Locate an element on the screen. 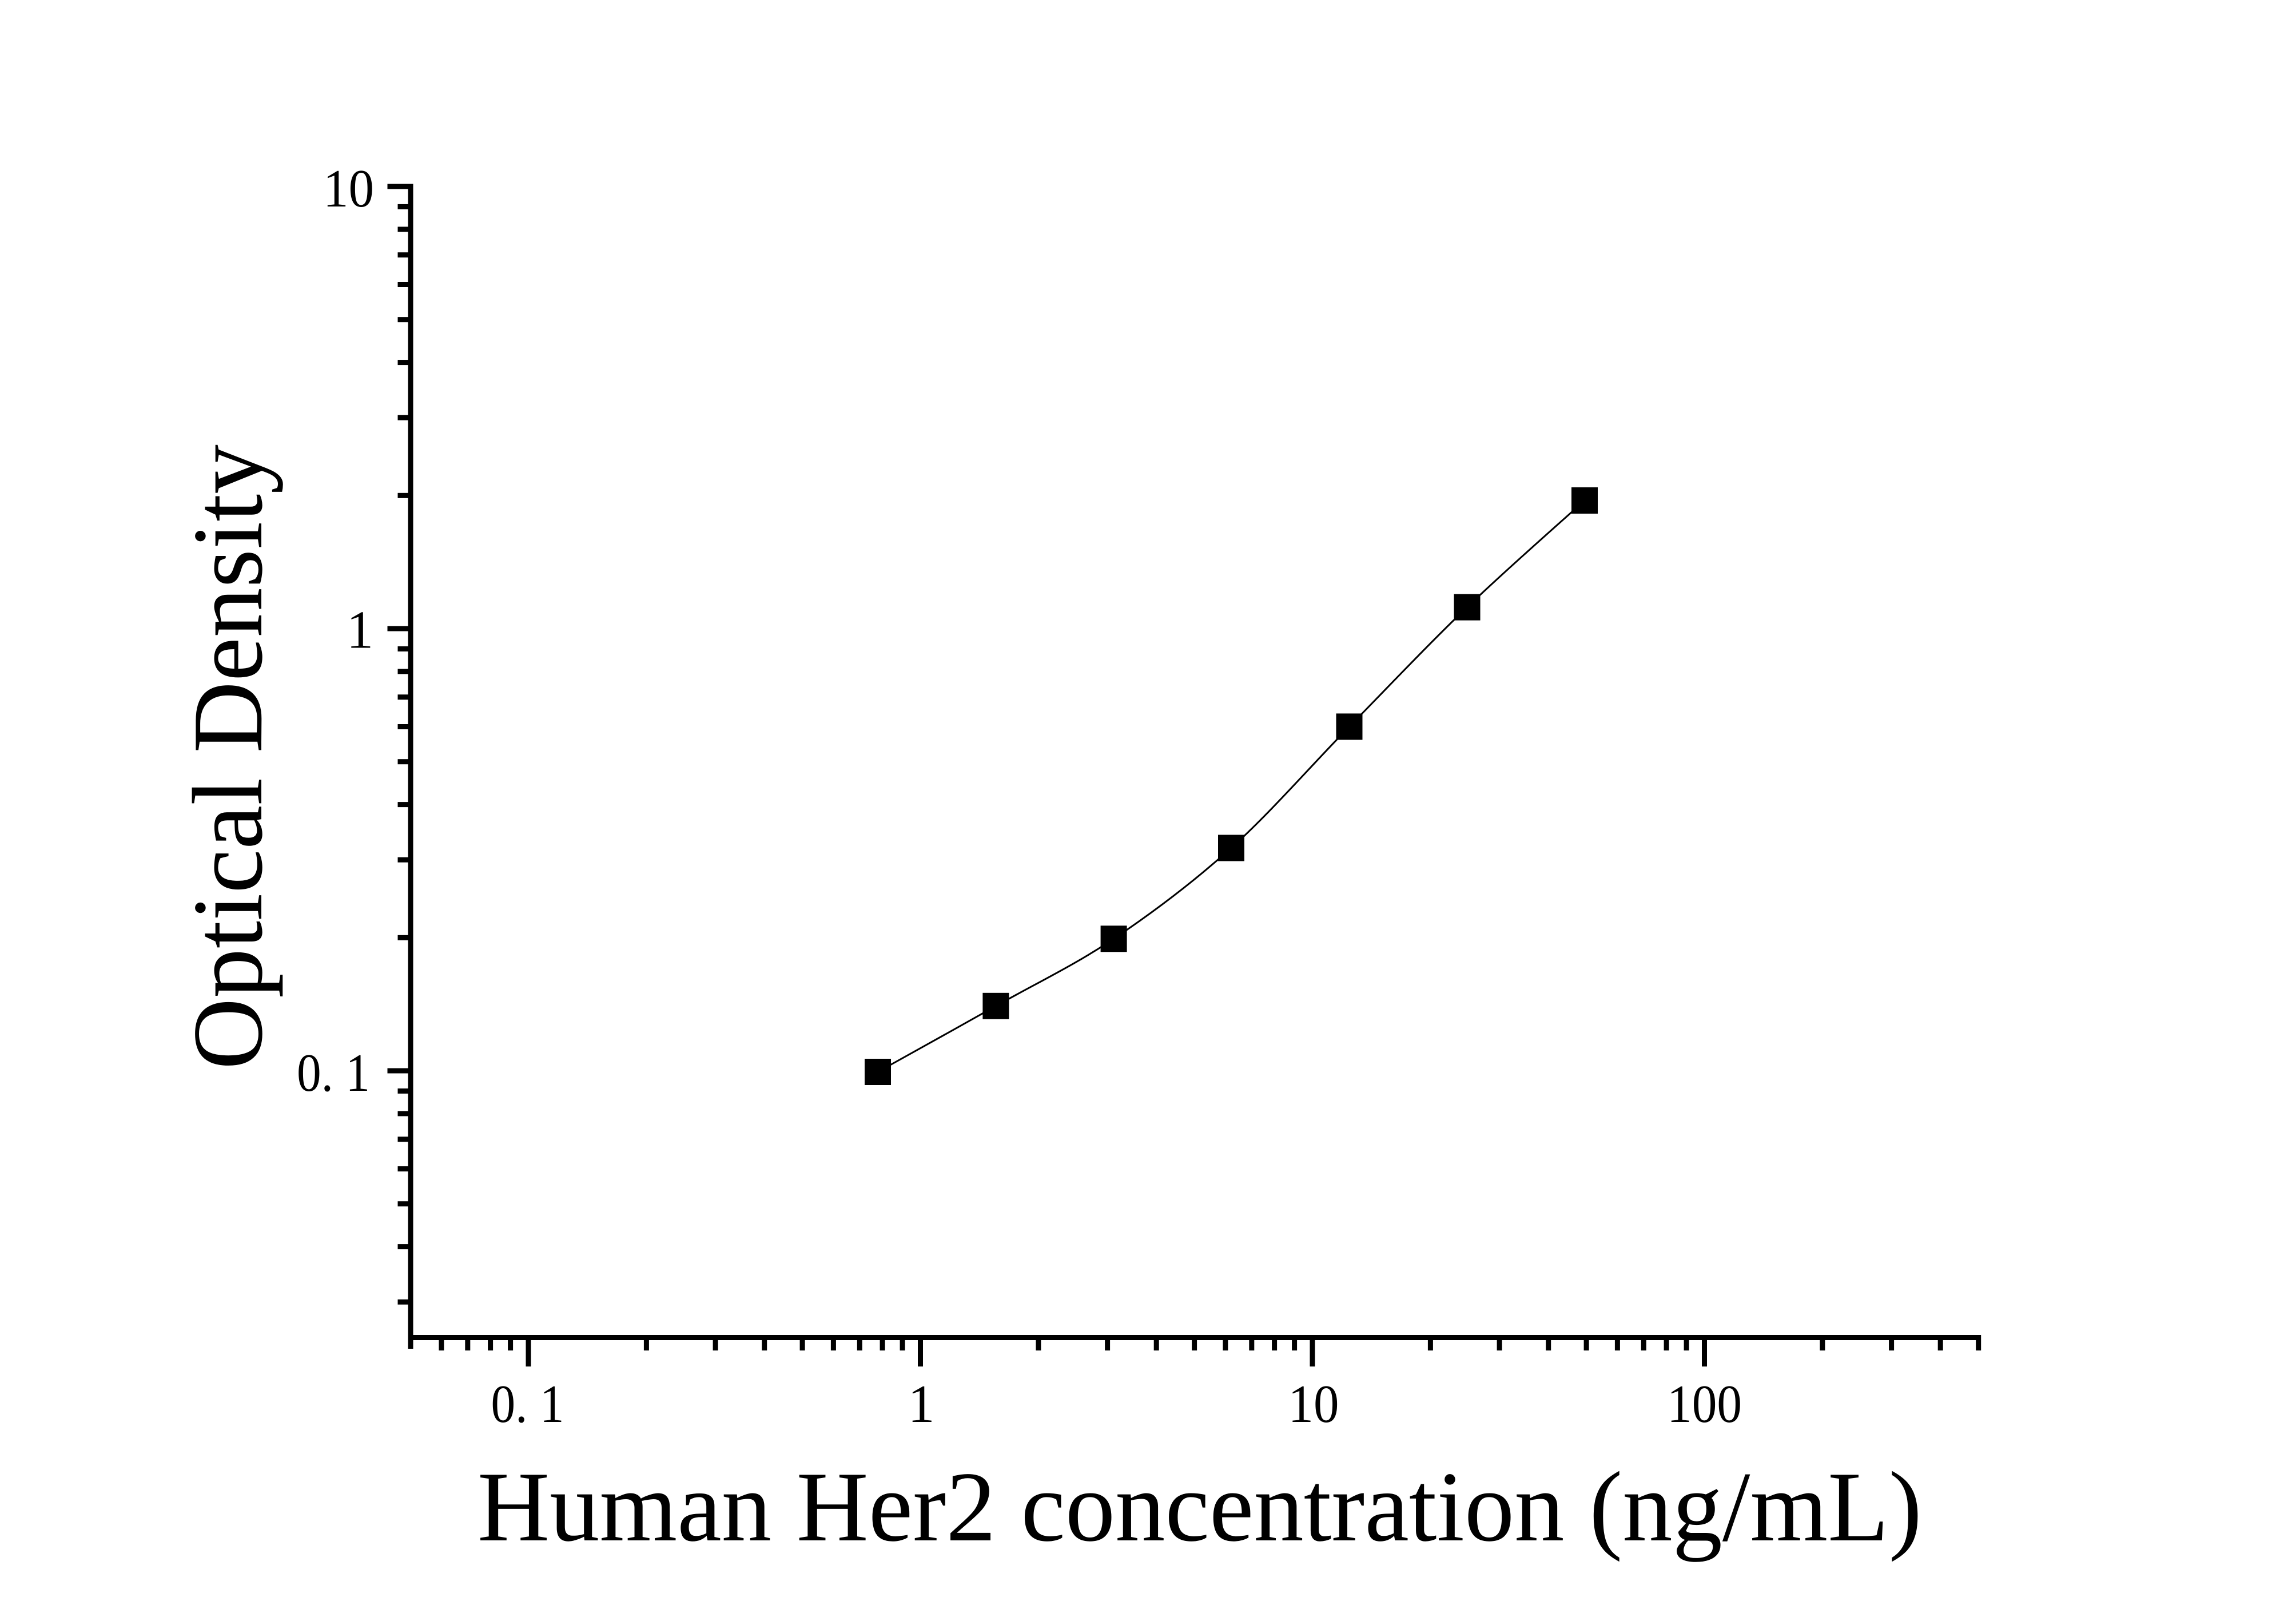  svg-text: 100 is located at coordinates (1704, 1404).